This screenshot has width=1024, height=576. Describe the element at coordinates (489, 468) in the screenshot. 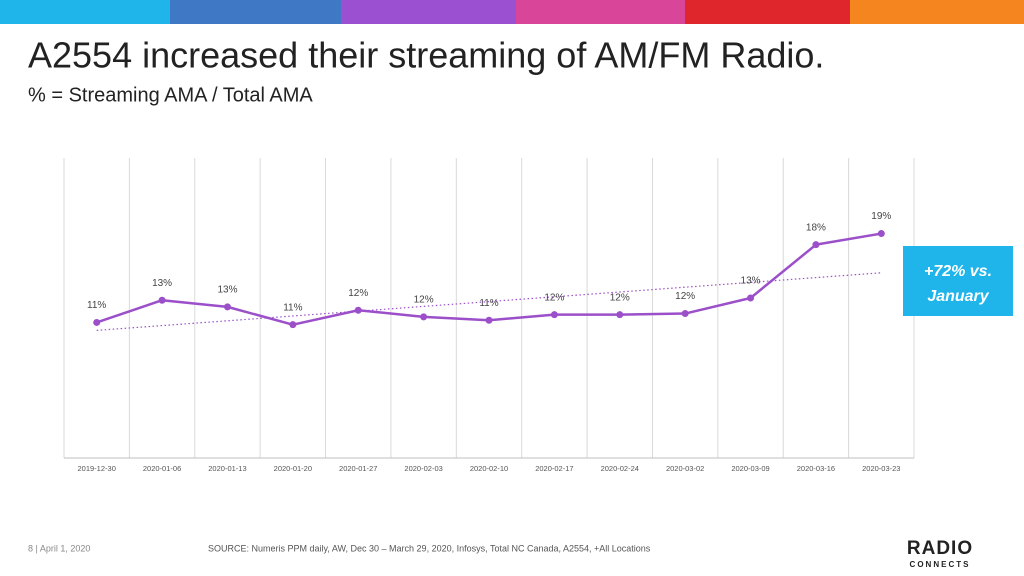

I see `x-tick-label: 2020-02-10` at that location.